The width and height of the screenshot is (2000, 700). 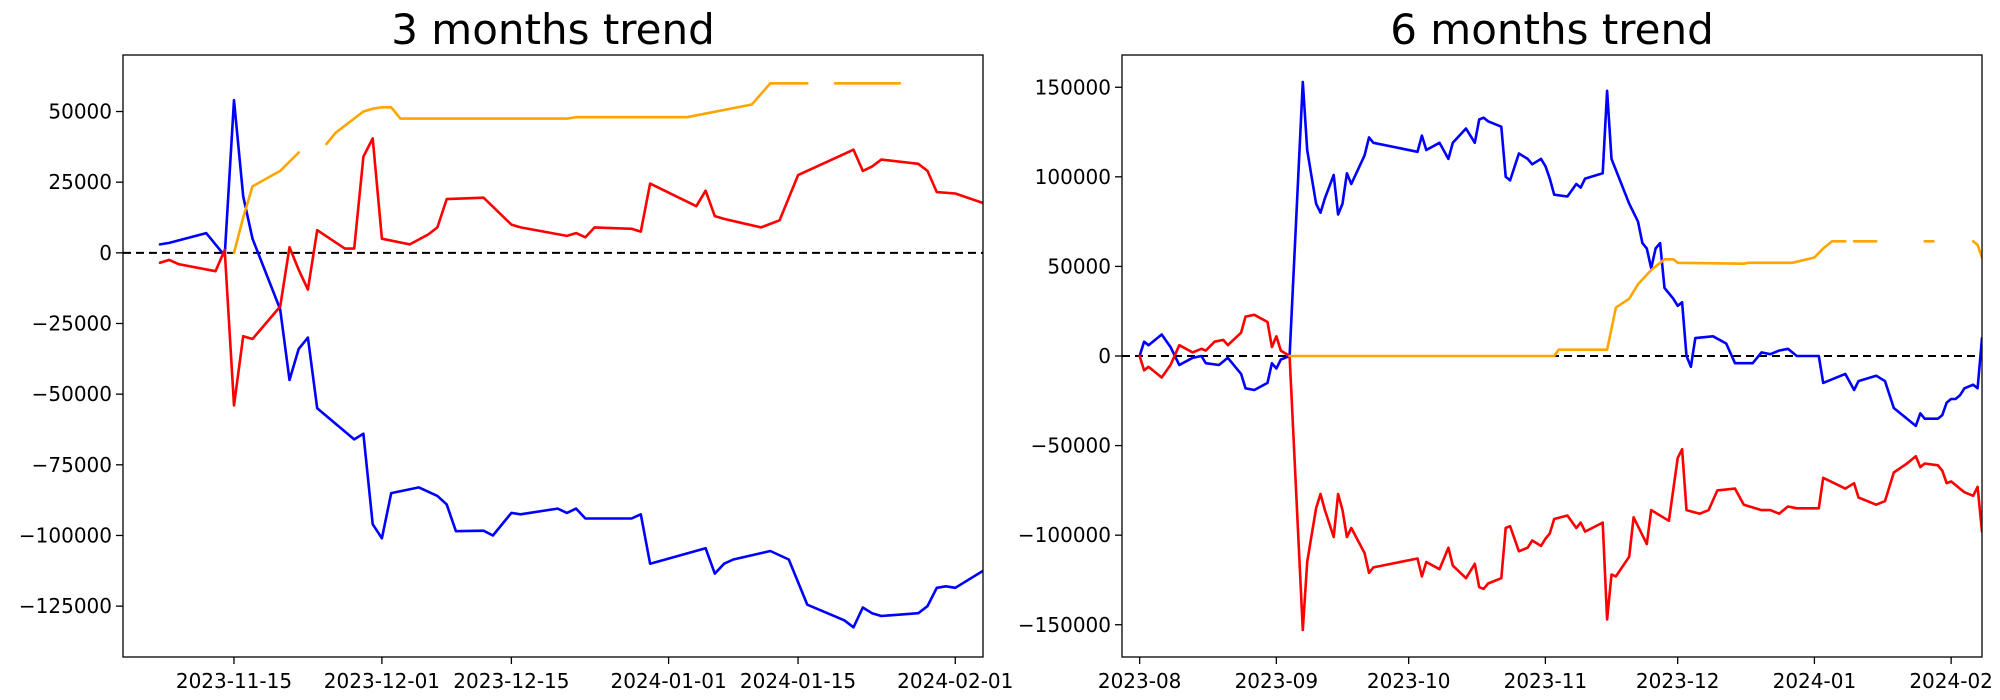 What do you see at coordinates (1073, 177) in the screenshot?
I see `y-tick-label: 100000` at bounding box center [1073, 177].